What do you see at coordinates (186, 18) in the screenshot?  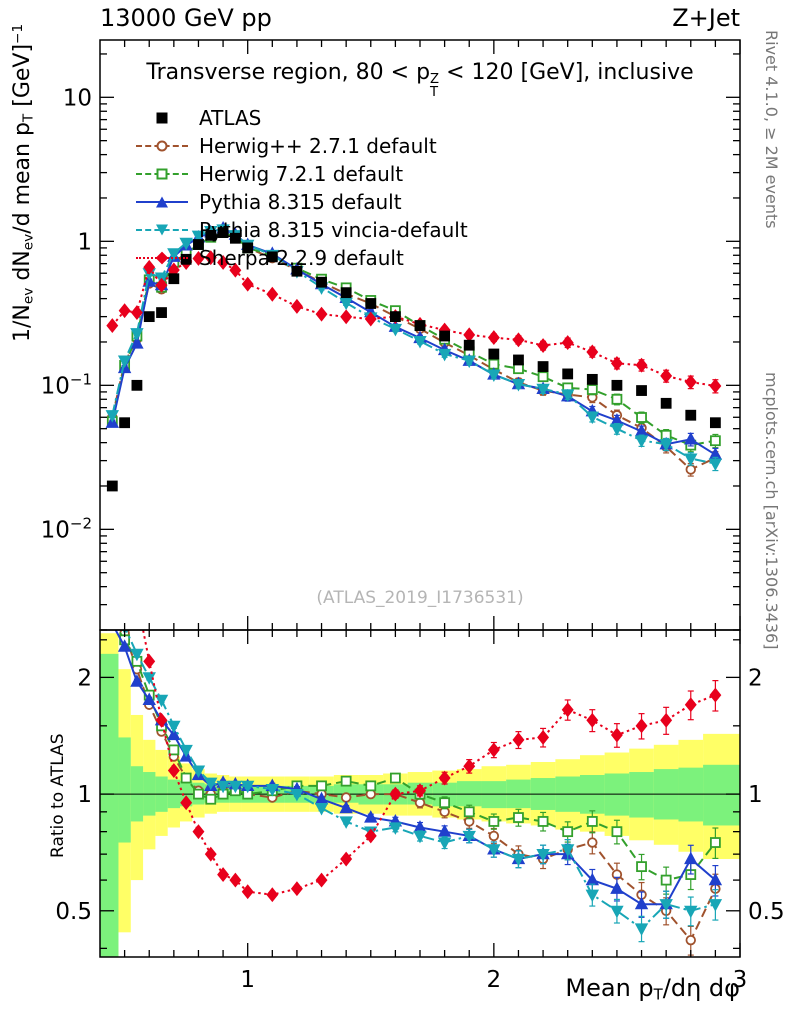 I see `beam-energy-label: 13000 GeV pp` at bounding box center [186, 18].